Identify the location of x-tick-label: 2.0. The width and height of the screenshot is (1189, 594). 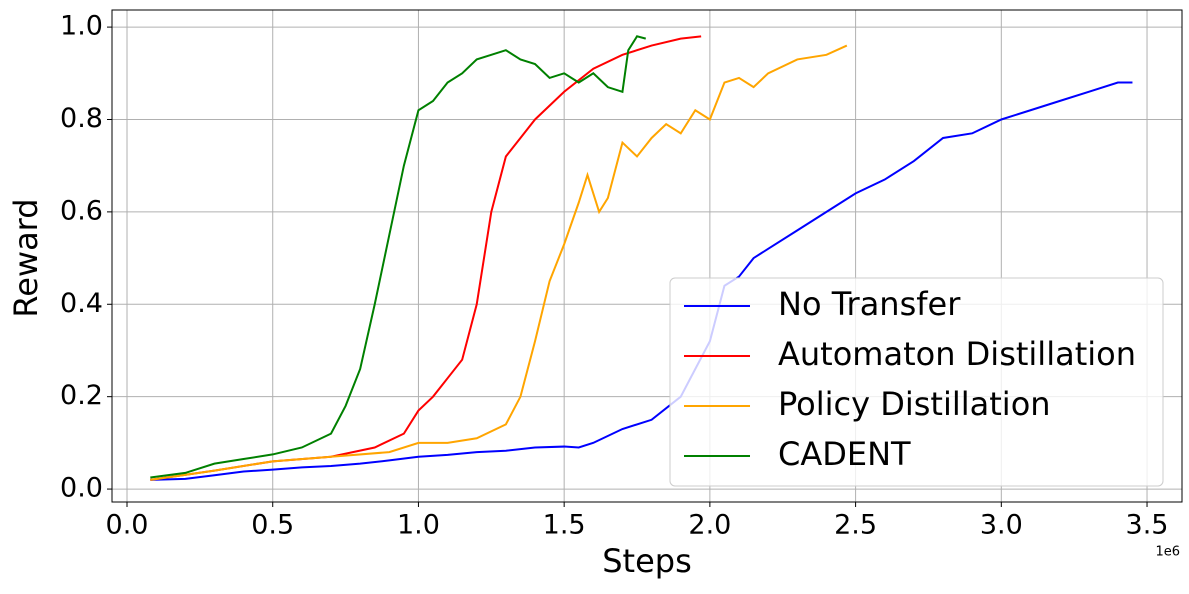
(709, 525).